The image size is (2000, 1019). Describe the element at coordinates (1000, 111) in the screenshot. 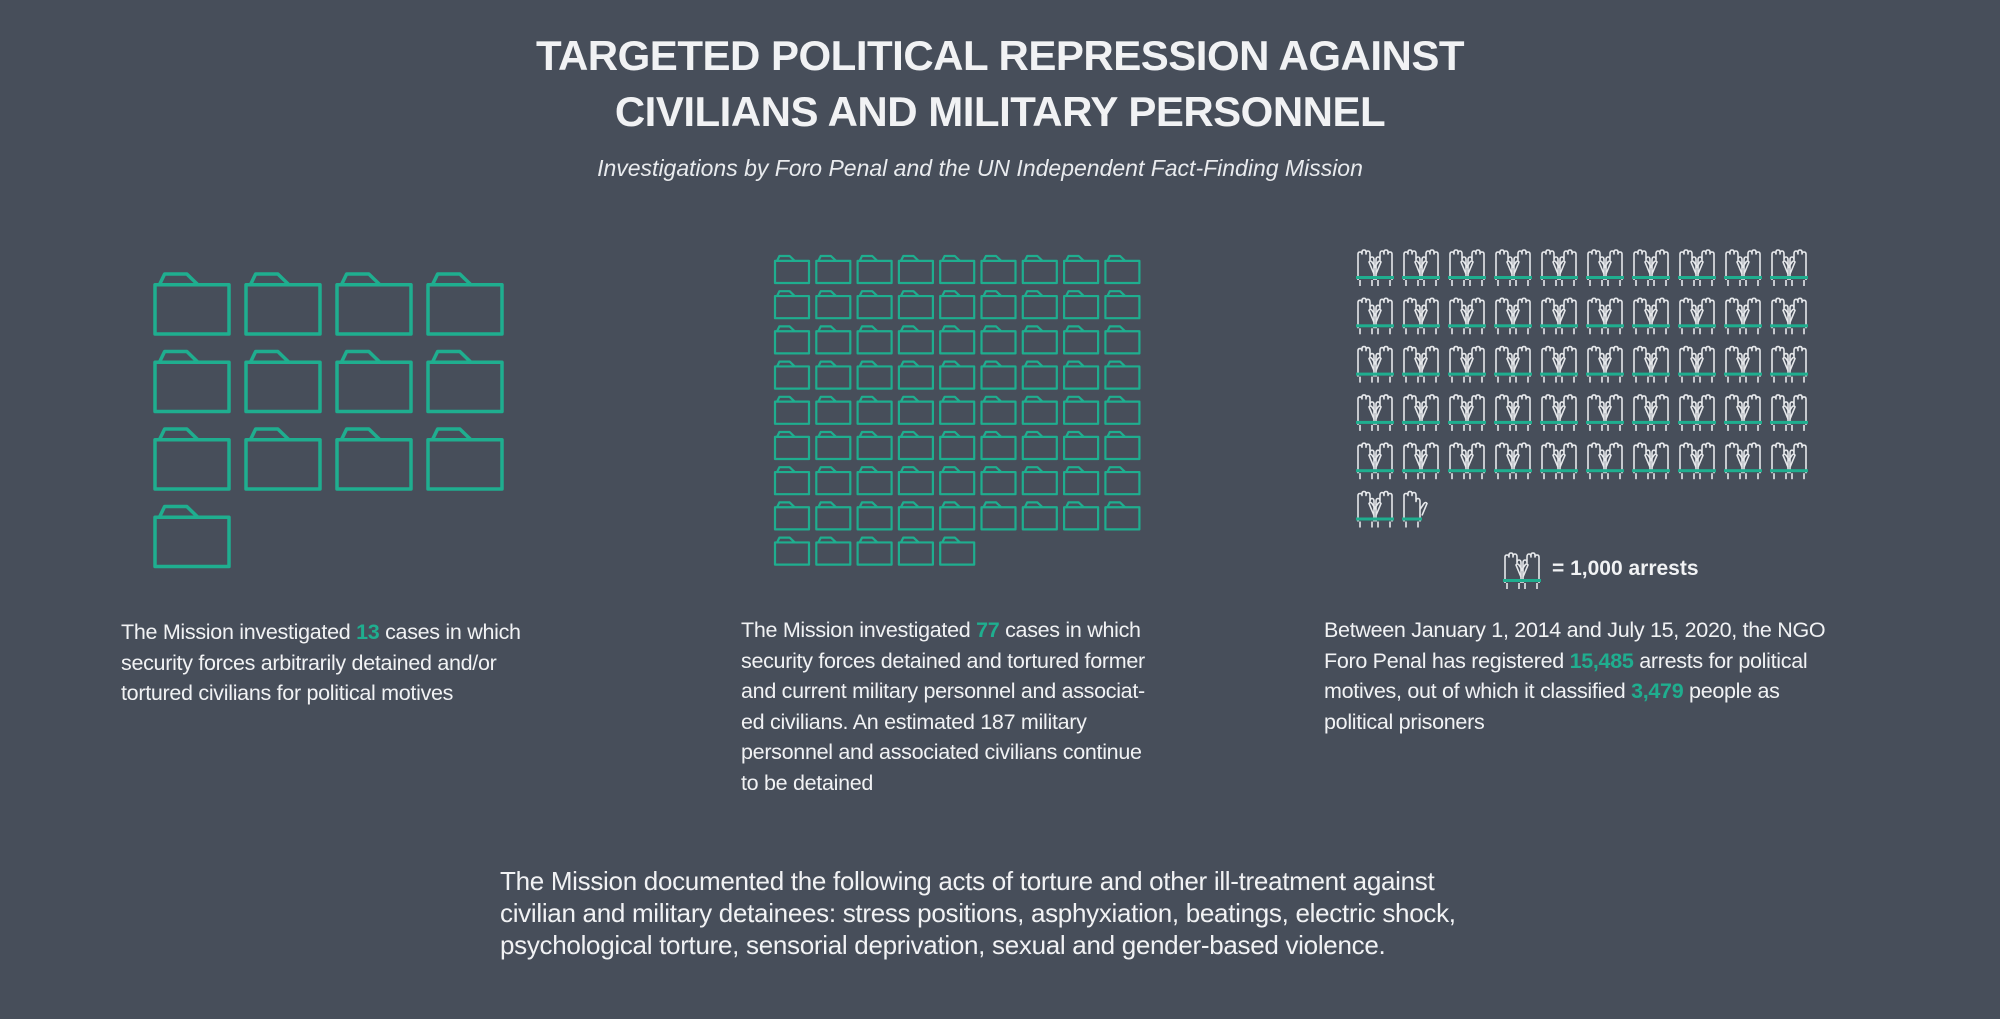

I see `title-line: CIVILIANS AND MILITARY PERSONNEL` at that location.